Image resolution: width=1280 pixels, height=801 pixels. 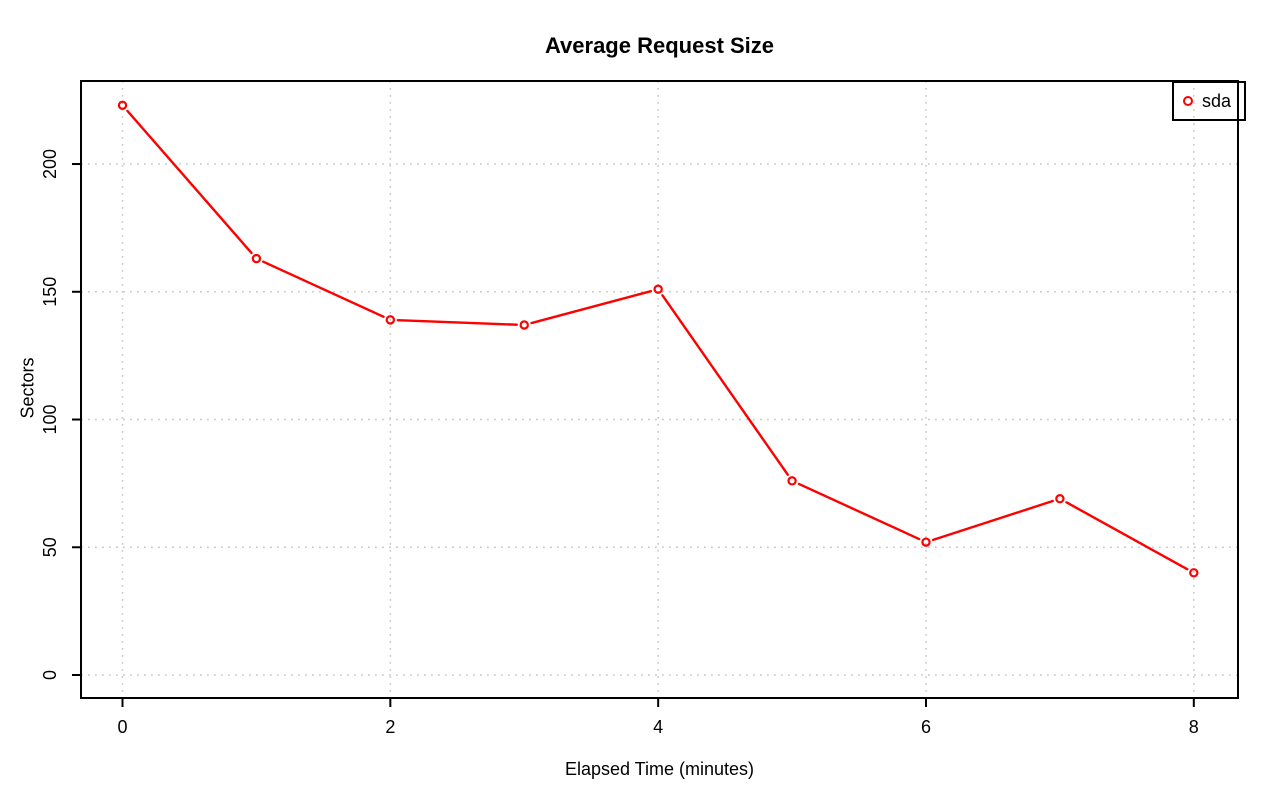 I want to click on y-tick-label: 0, so click(x=50, y=675).